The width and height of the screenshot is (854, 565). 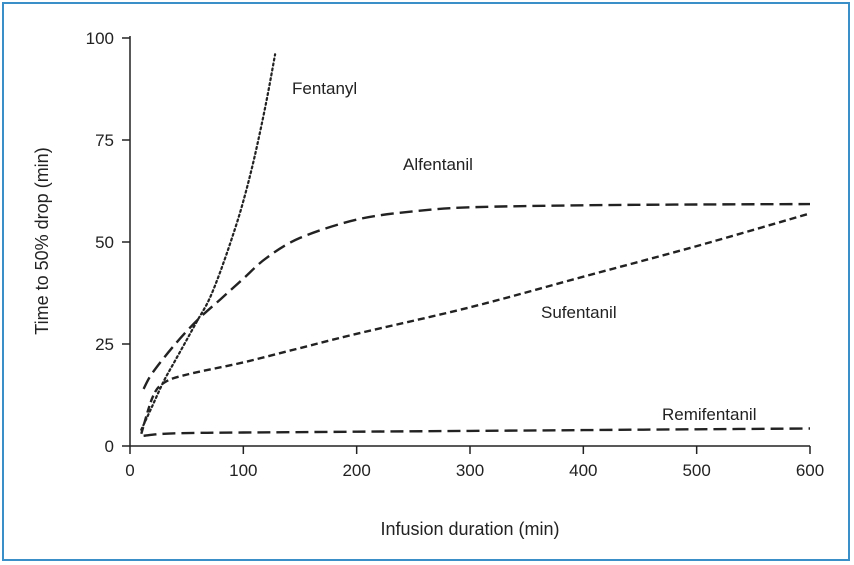 I want to click on series-line-fentanyl, so click(x=208, y=242).